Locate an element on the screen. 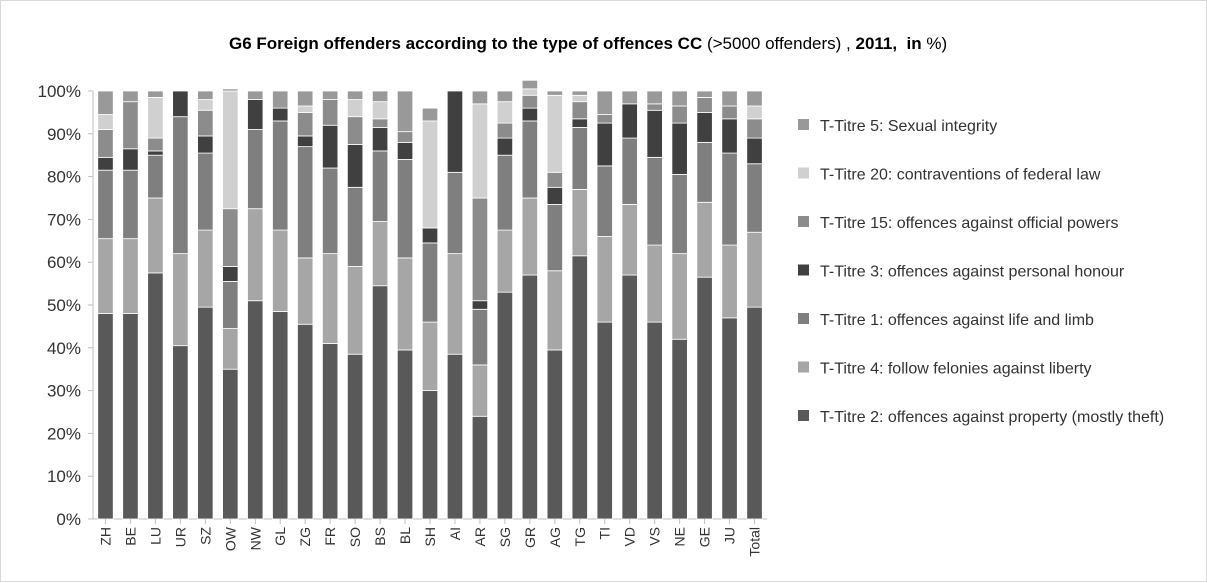 The image size is (1207, 583). x-tick-label: UR is located at coordinates (180, 537).